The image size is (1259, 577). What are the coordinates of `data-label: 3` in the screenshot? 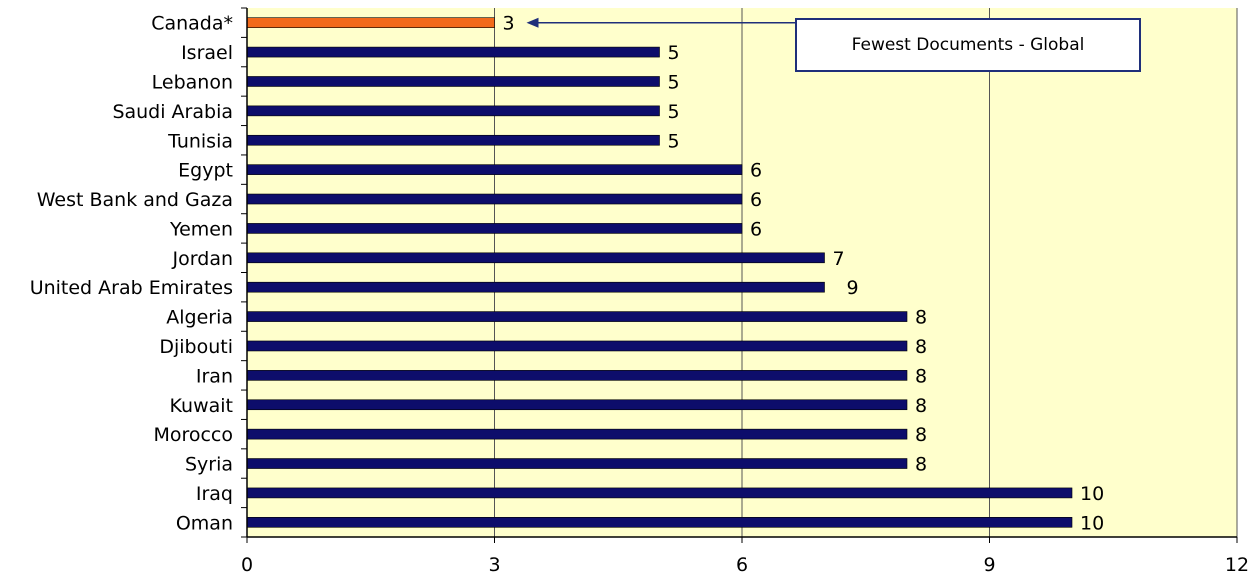 It's located at (509, 24).